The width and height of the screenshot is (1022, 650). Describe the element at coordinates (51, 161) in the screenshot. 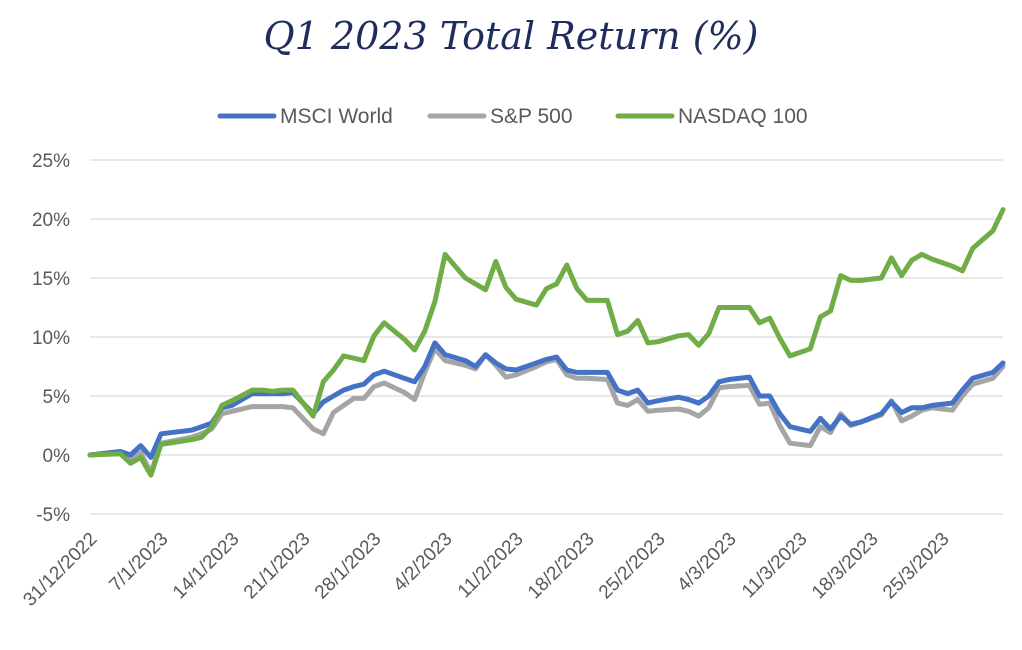

I see `y-tick-label: 25%` at that location.